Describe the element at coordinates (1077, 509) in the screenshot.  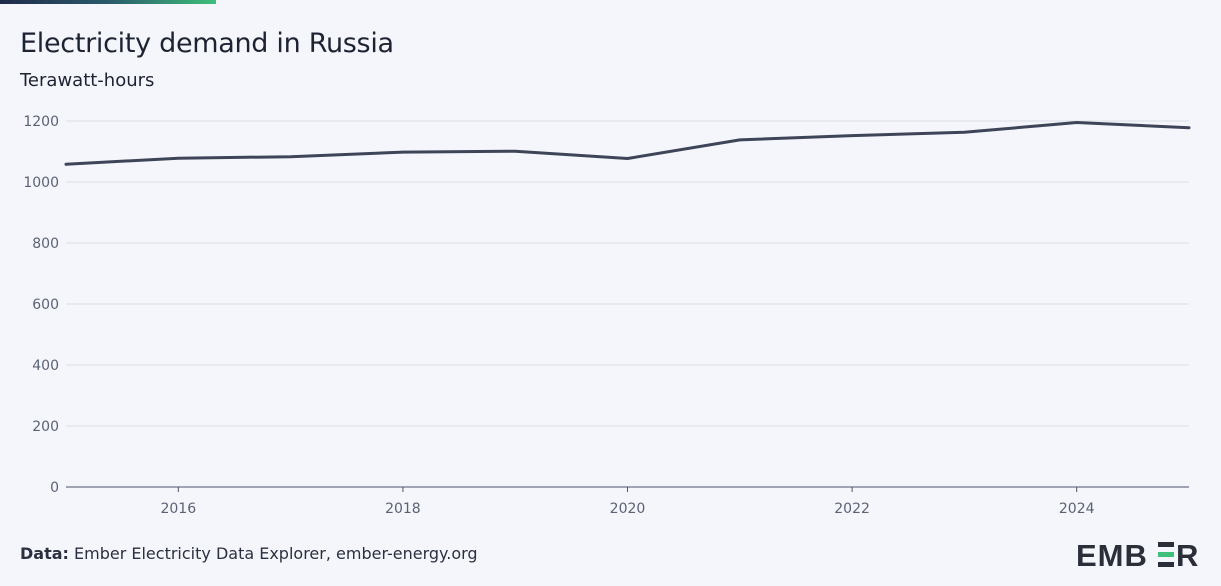
I see `x-tick-label: 2024` at that location.